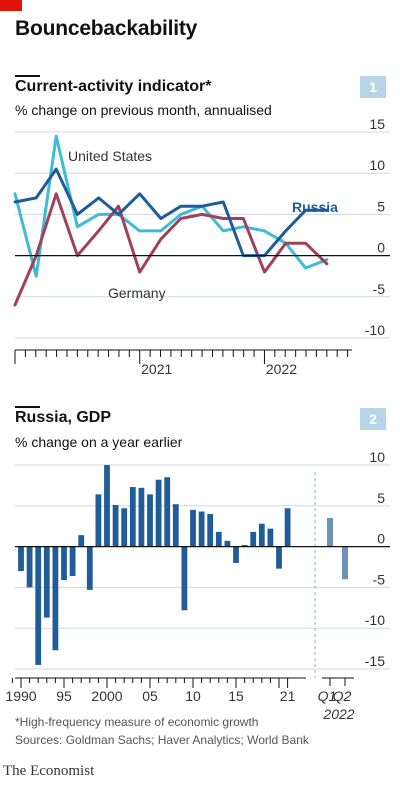  I want to click on panel2-xtick-label: 2000, so click(106, 696).